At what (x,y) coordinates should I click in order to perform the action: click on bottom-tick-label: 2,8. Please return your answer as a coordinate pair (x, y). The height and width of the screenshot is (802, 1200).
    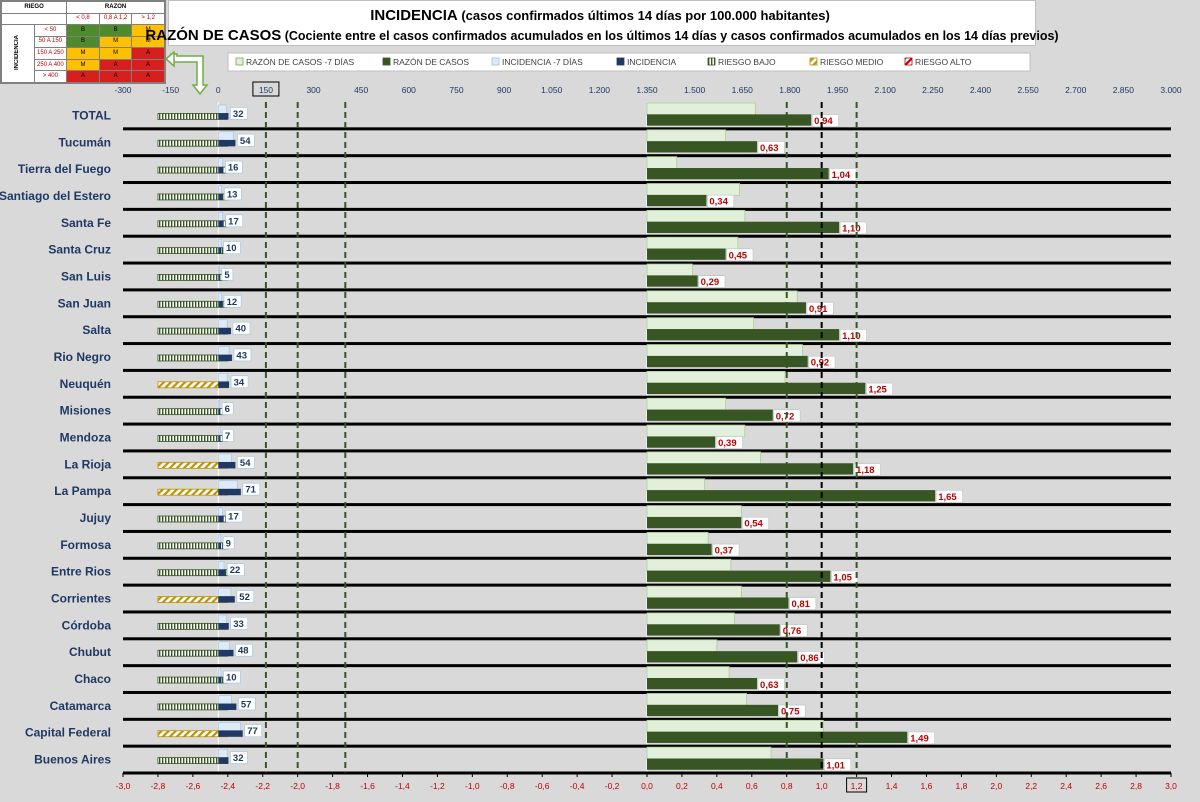
    Looking at the image, I should click on (1136, 786).